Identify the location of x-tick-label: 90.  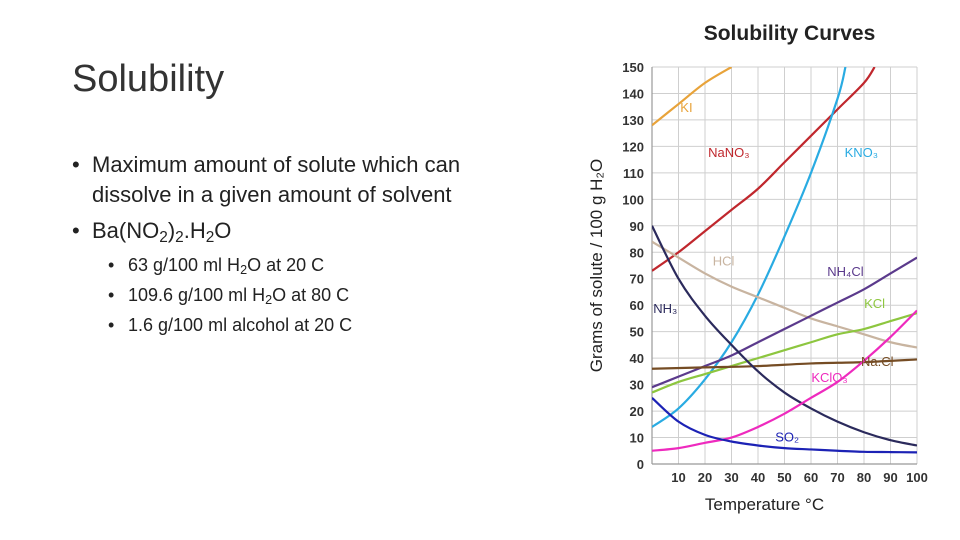
(890, 477).